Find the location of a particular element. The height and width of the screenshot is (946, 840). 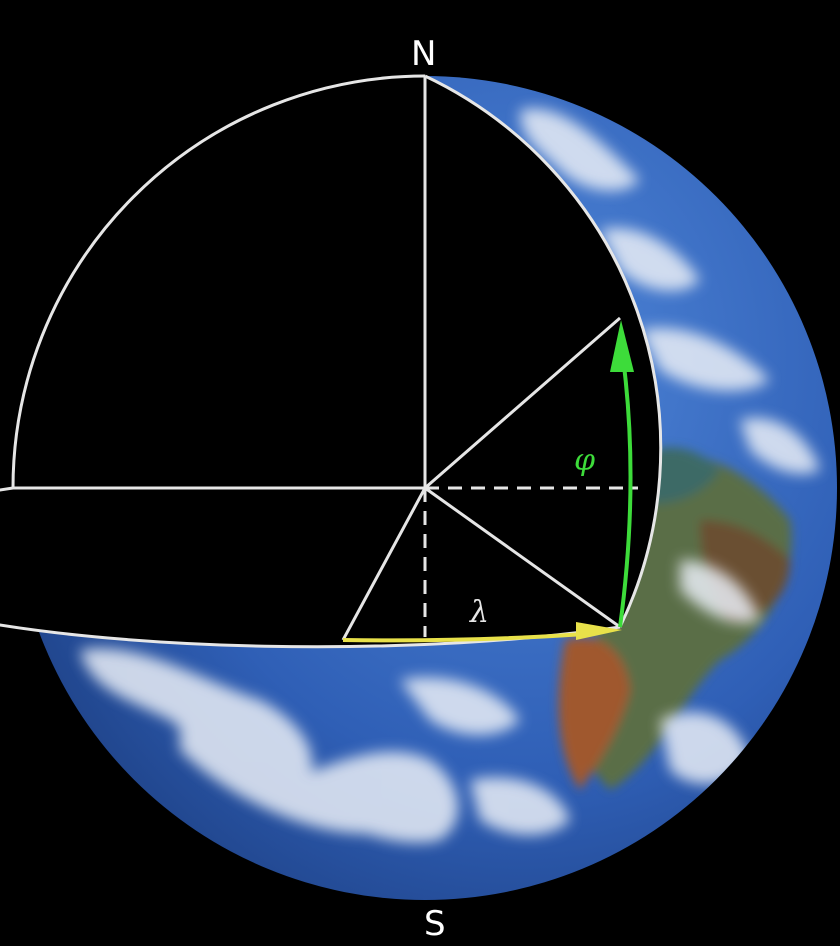

latitude-label: φ is located at coordinates (584, 460).